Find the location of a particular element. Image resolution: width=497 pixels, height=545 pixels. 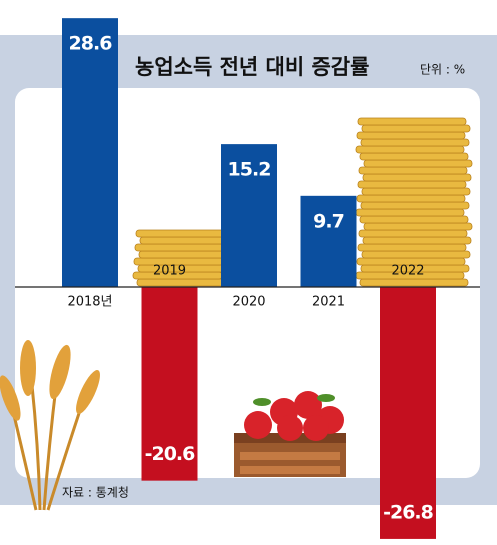

data-label: -26.8 is located at coordinates (408, 512).